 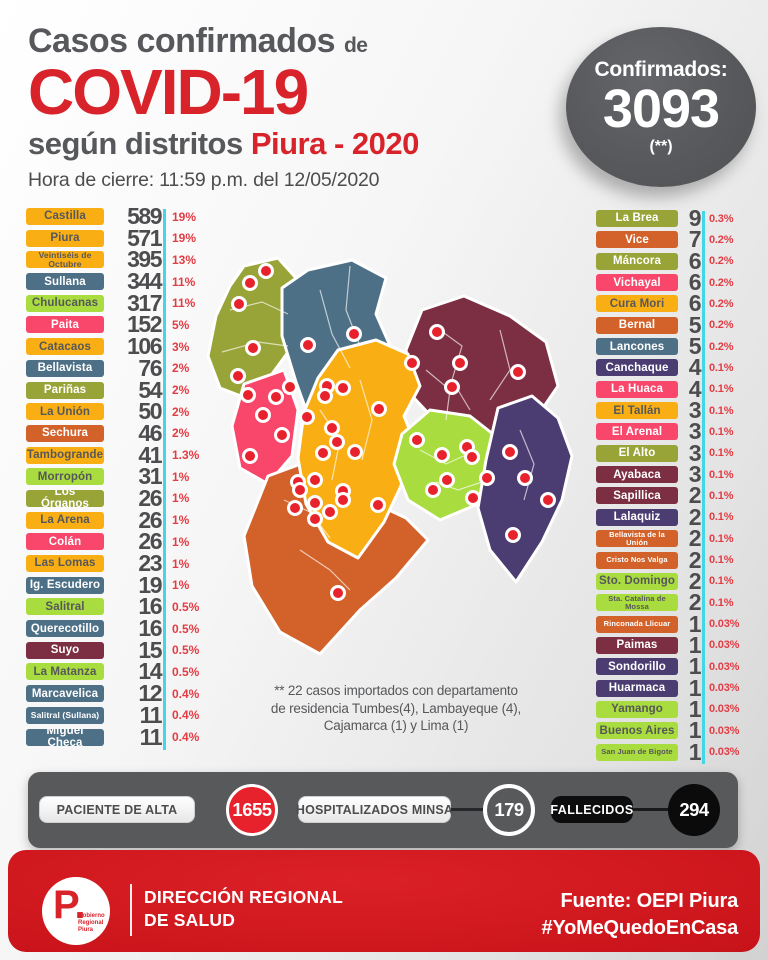 What do you see at coordinates (637, 325) in the screenshot?
I see `district-pill: Bernal` at bounding box center [637, 325].